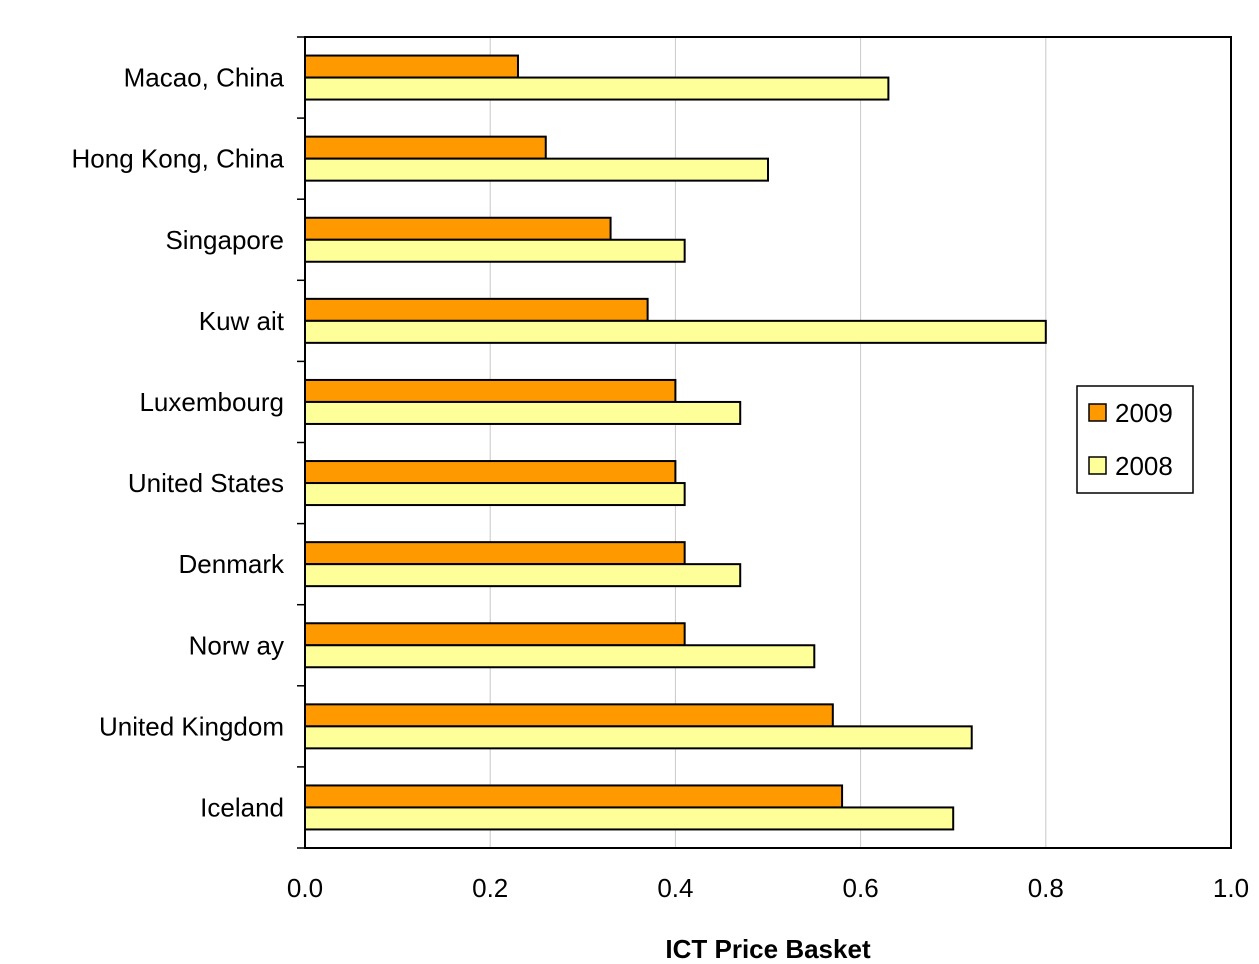  Describe the element at coordinates (1097, 465) in the screenshot. I see `legend-swatch-2008` at that location.